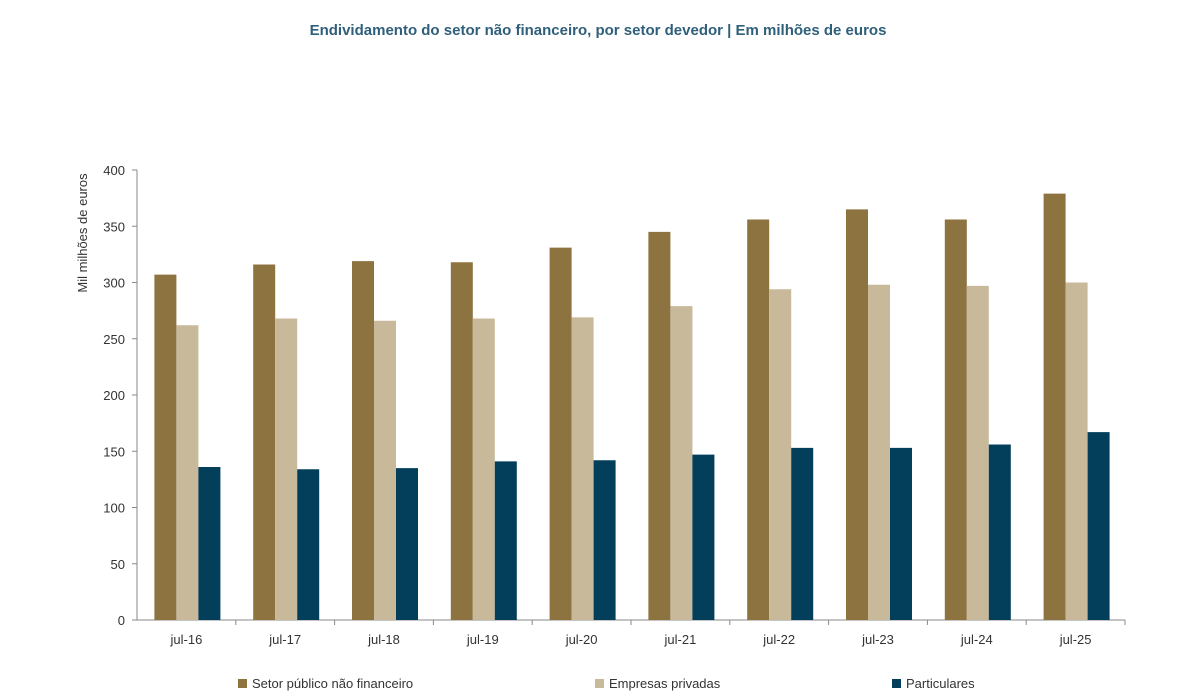 The width and height of the screenshot is (1200, 697). I want to click on y-tick-label: 50, so click(118, 564).